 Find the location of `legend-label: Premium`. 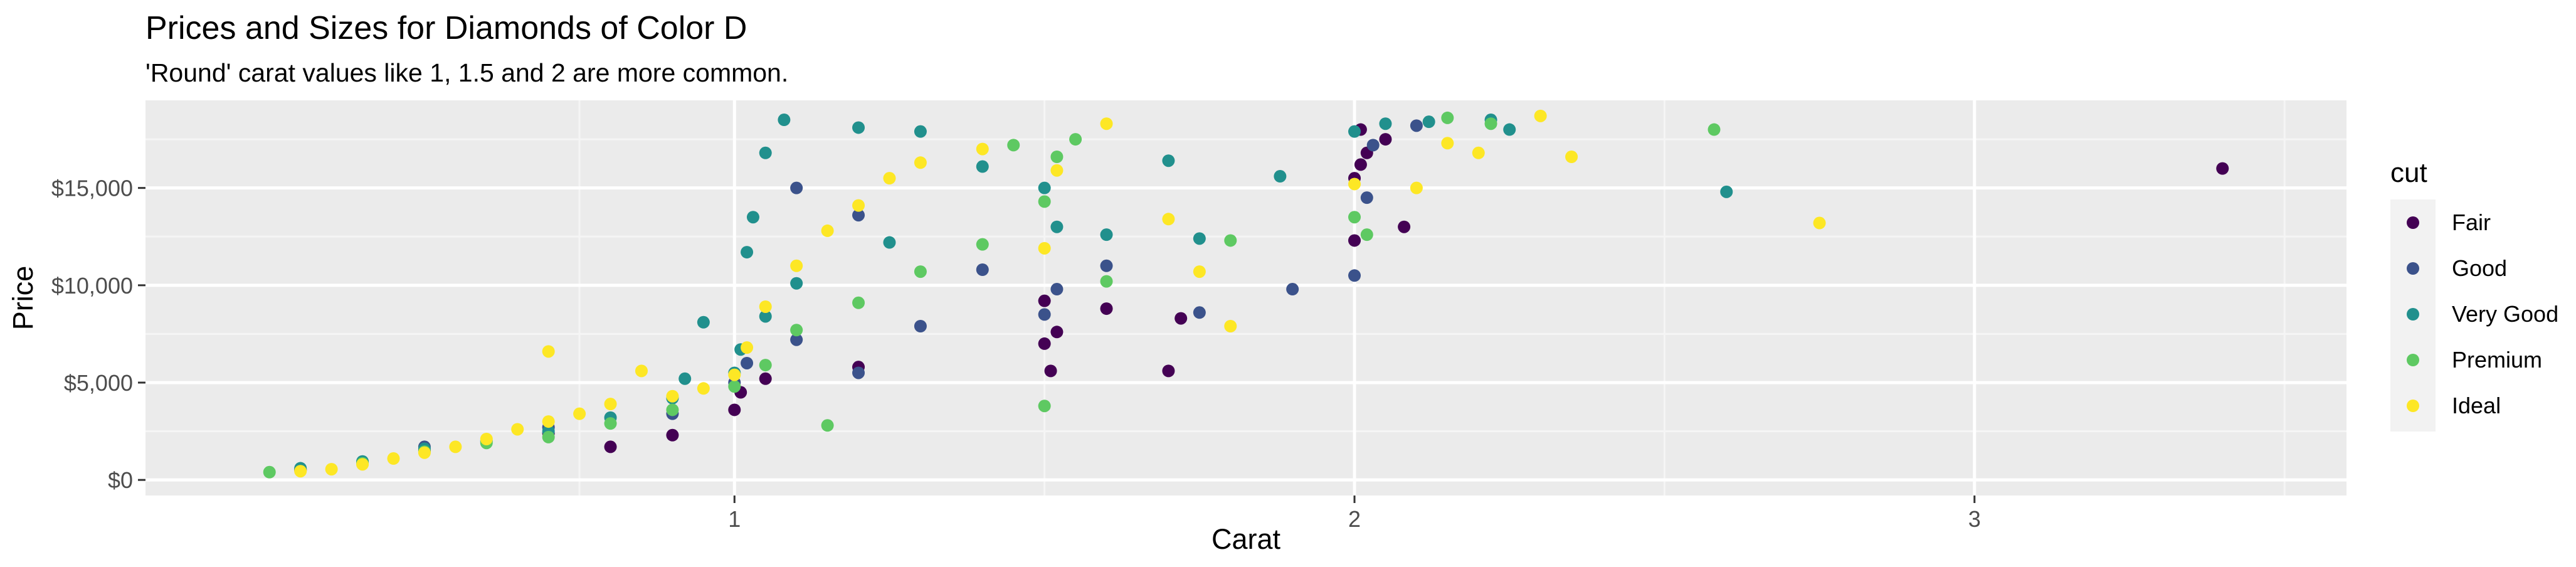

legend-label: Premium is located at coordinates (2497, 360).